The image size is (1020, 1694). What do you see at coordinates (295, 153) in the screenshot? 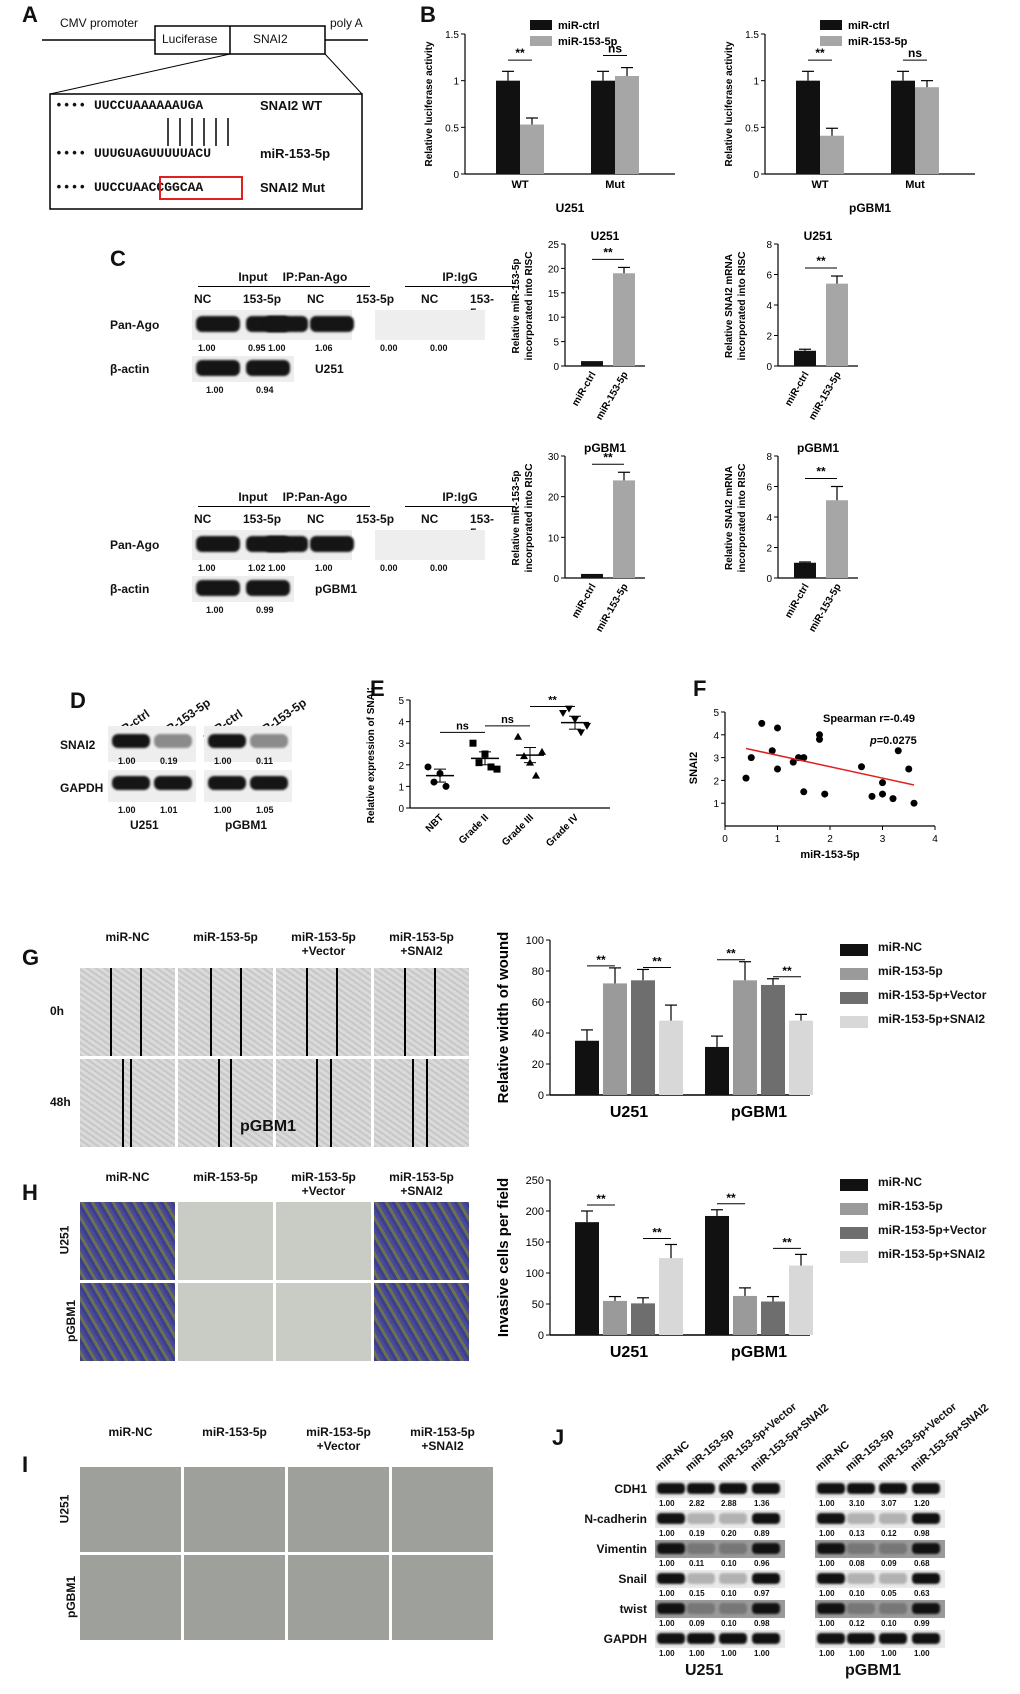
I see `seq-mir-label: miR-153-5p` at bounding box center [295, 153].